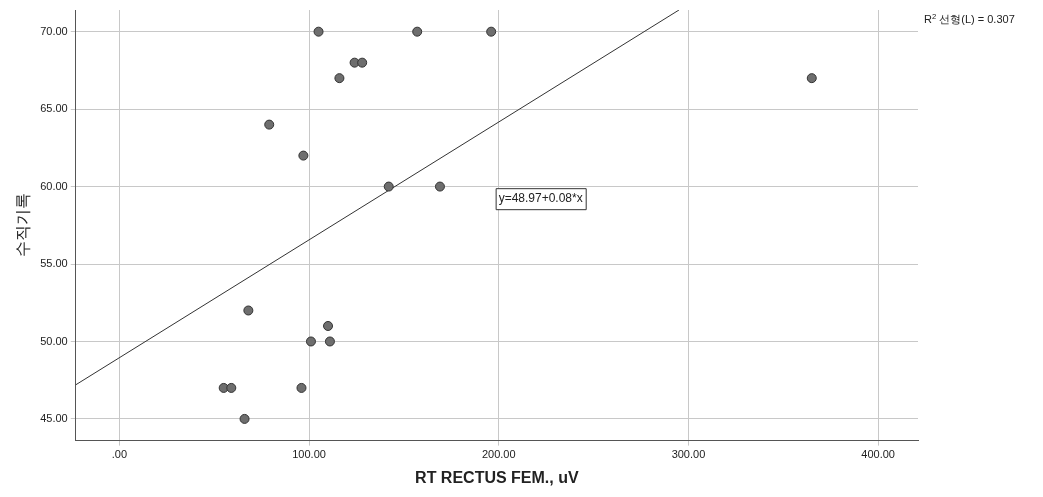 This screenshot has width=1043, height=497. Describe the element at coordinates (119, 454) in the screenshot. I see `x-tick-label: .00` at that location.